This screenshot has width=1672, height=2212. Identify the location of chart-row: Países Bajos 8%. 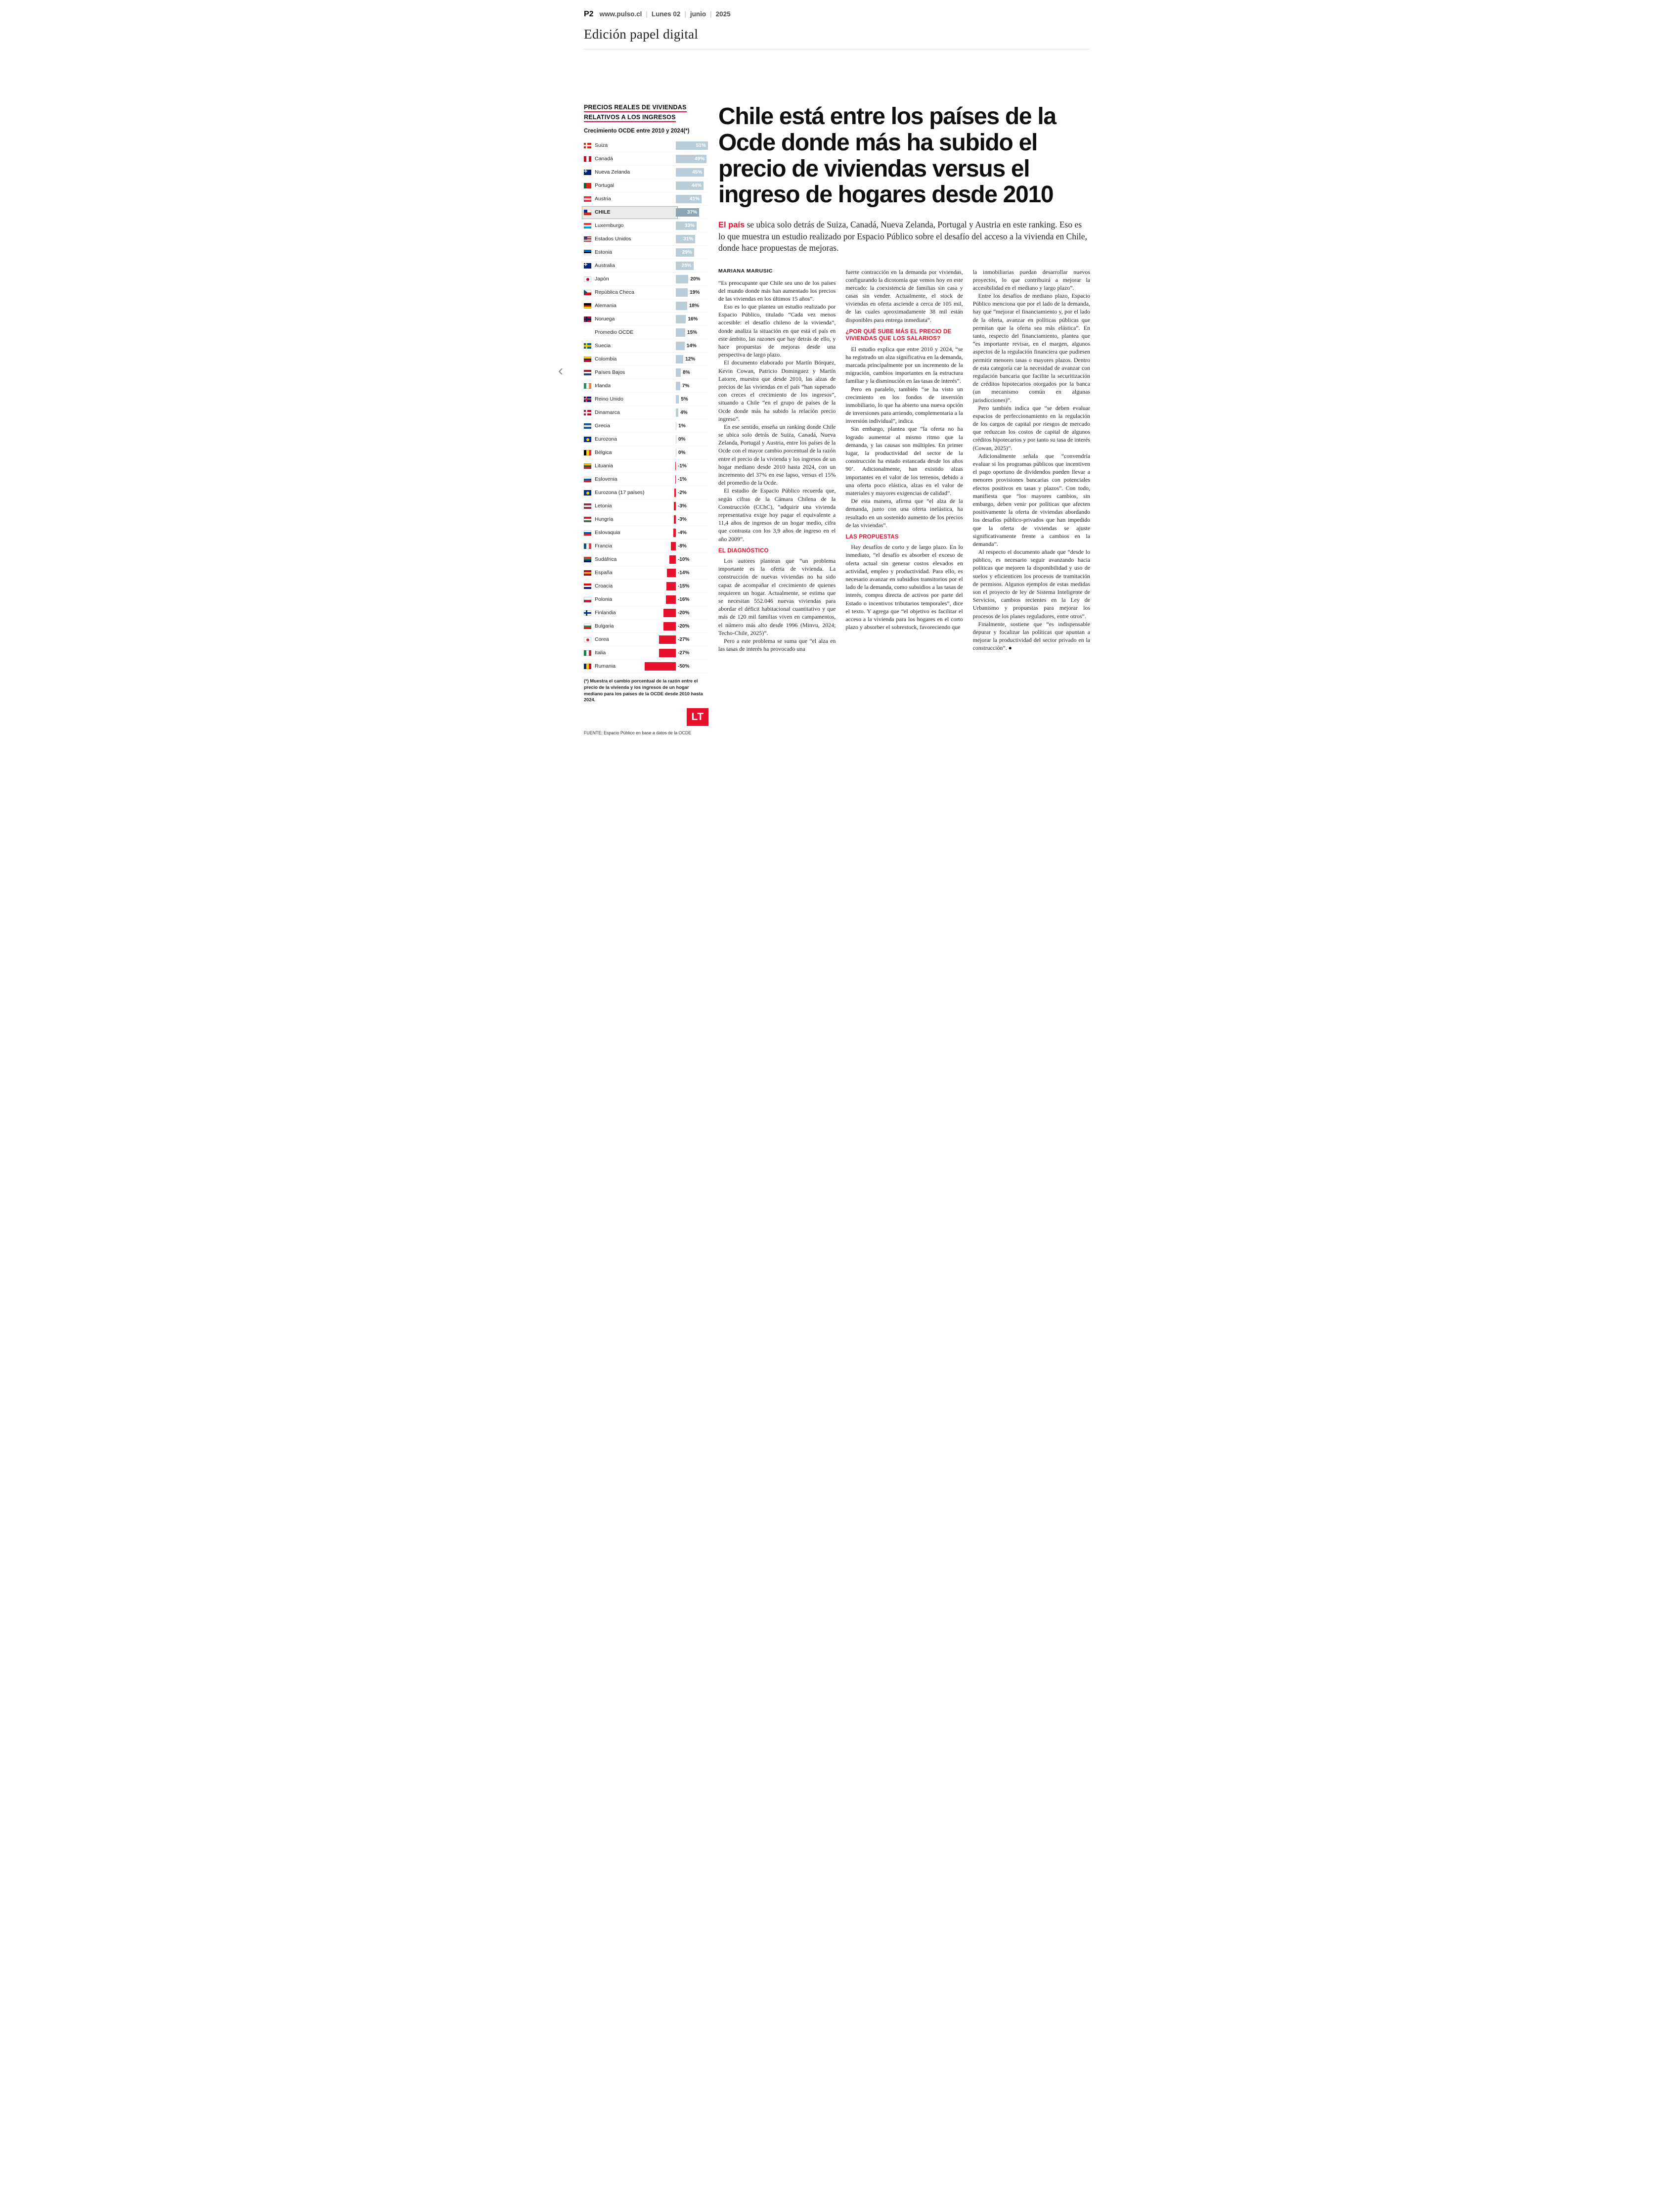
(646, 372).